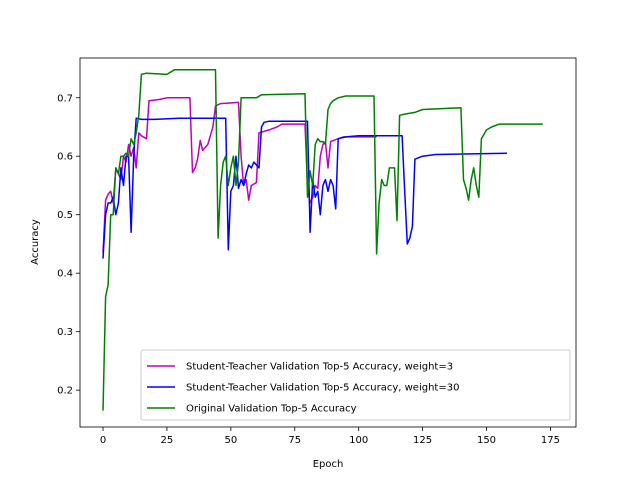  I want to click on x-tick-label: 125, so click(422, 440).